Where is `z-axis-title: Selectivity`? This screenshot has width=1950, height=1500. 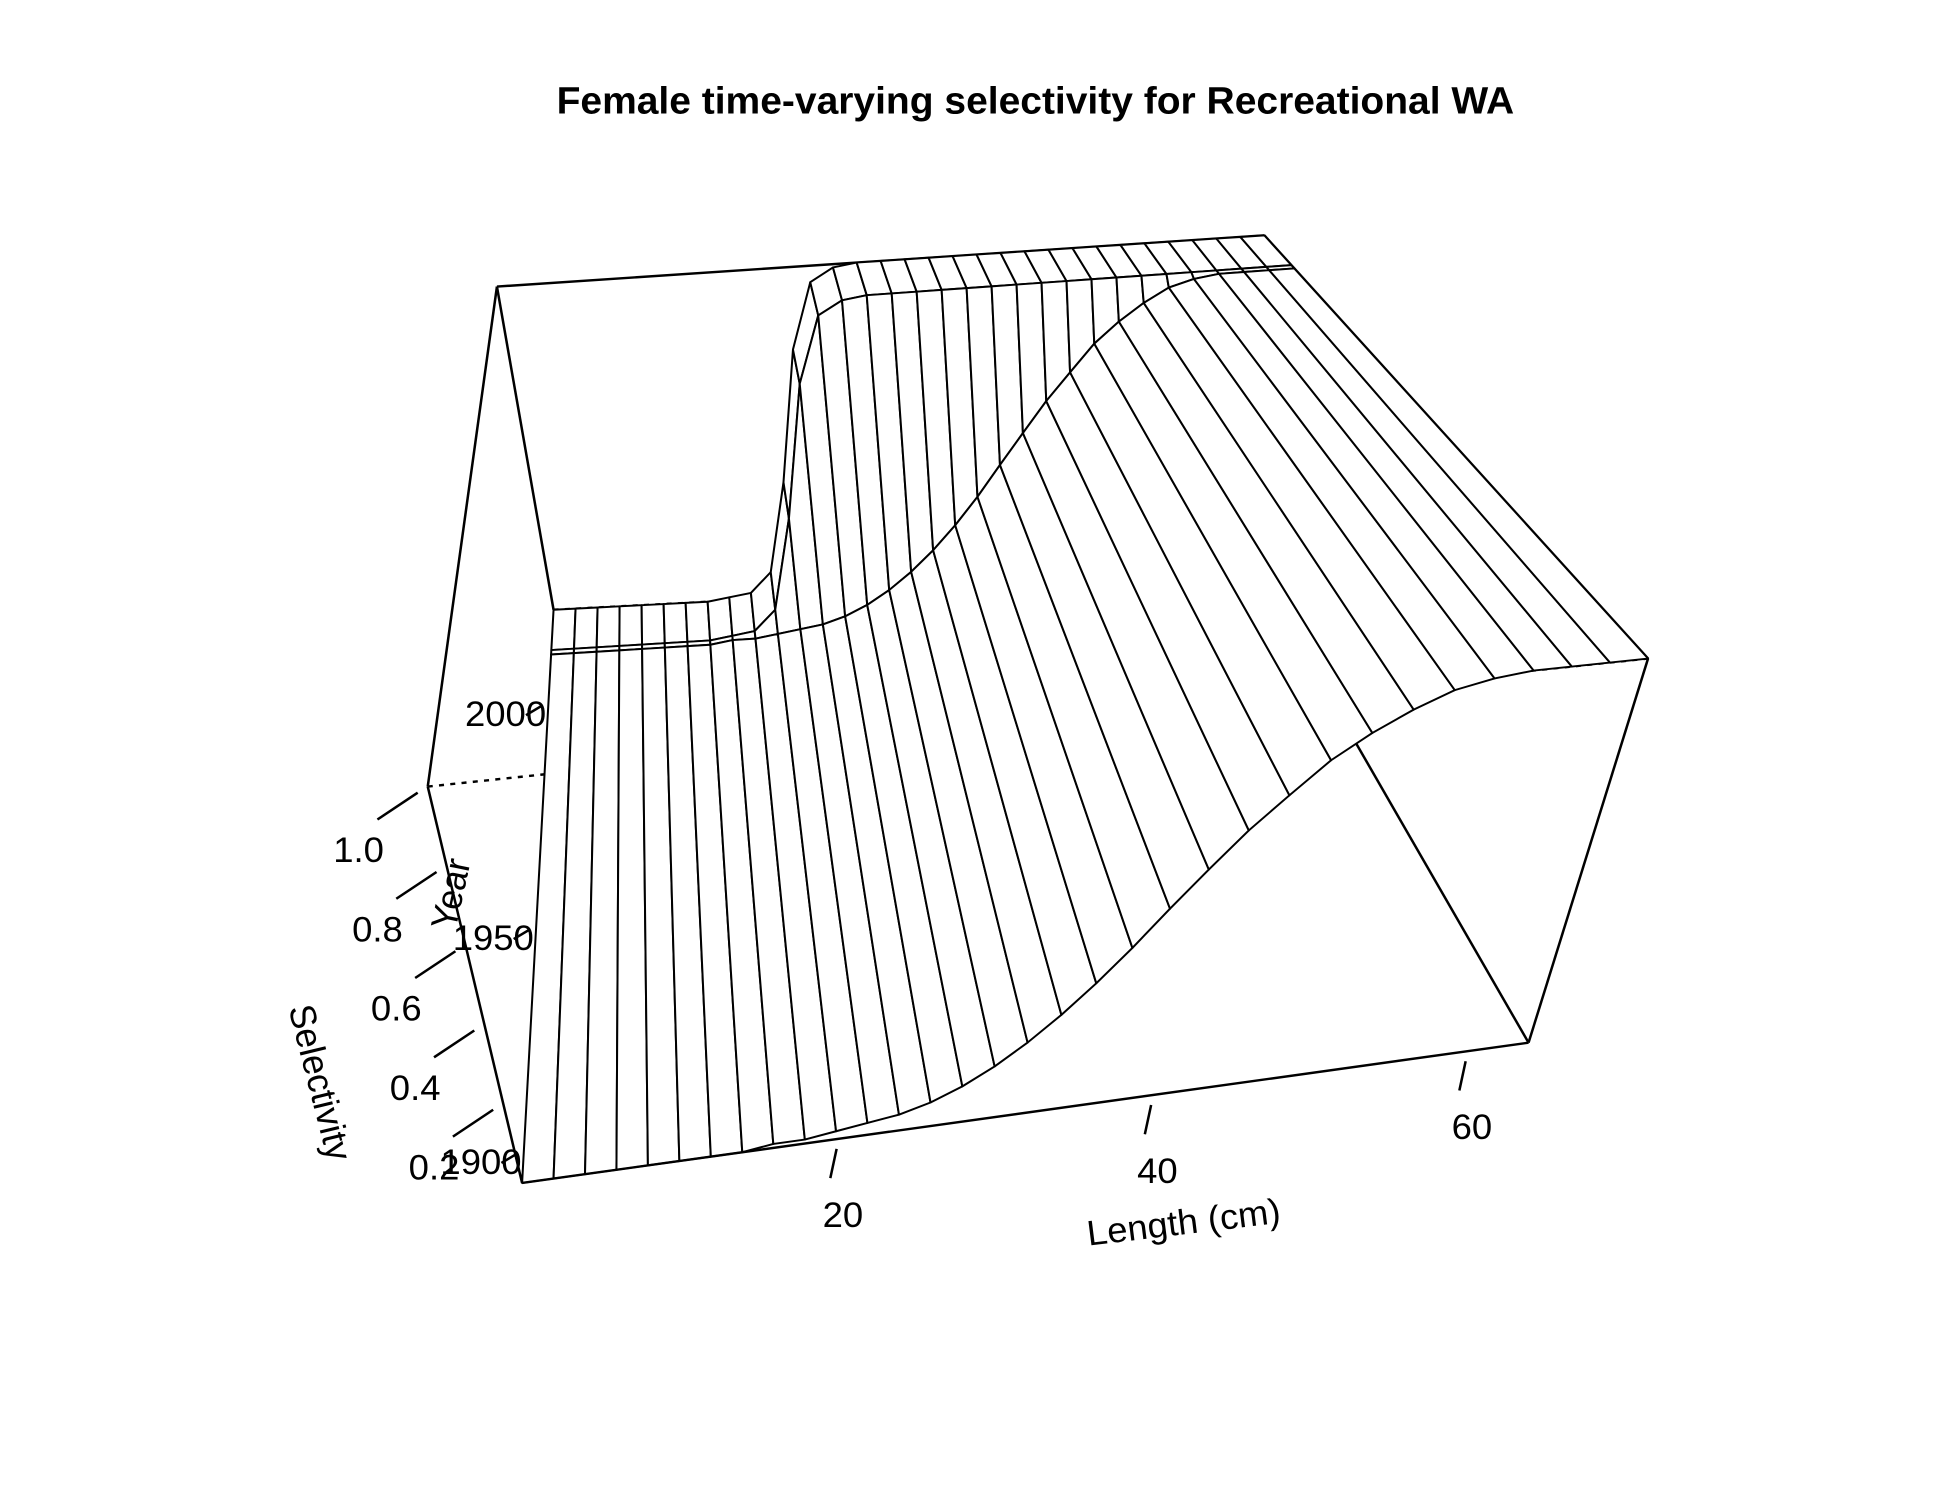
z-axis-title: Selectivity is located at coordinates (320, 1082).